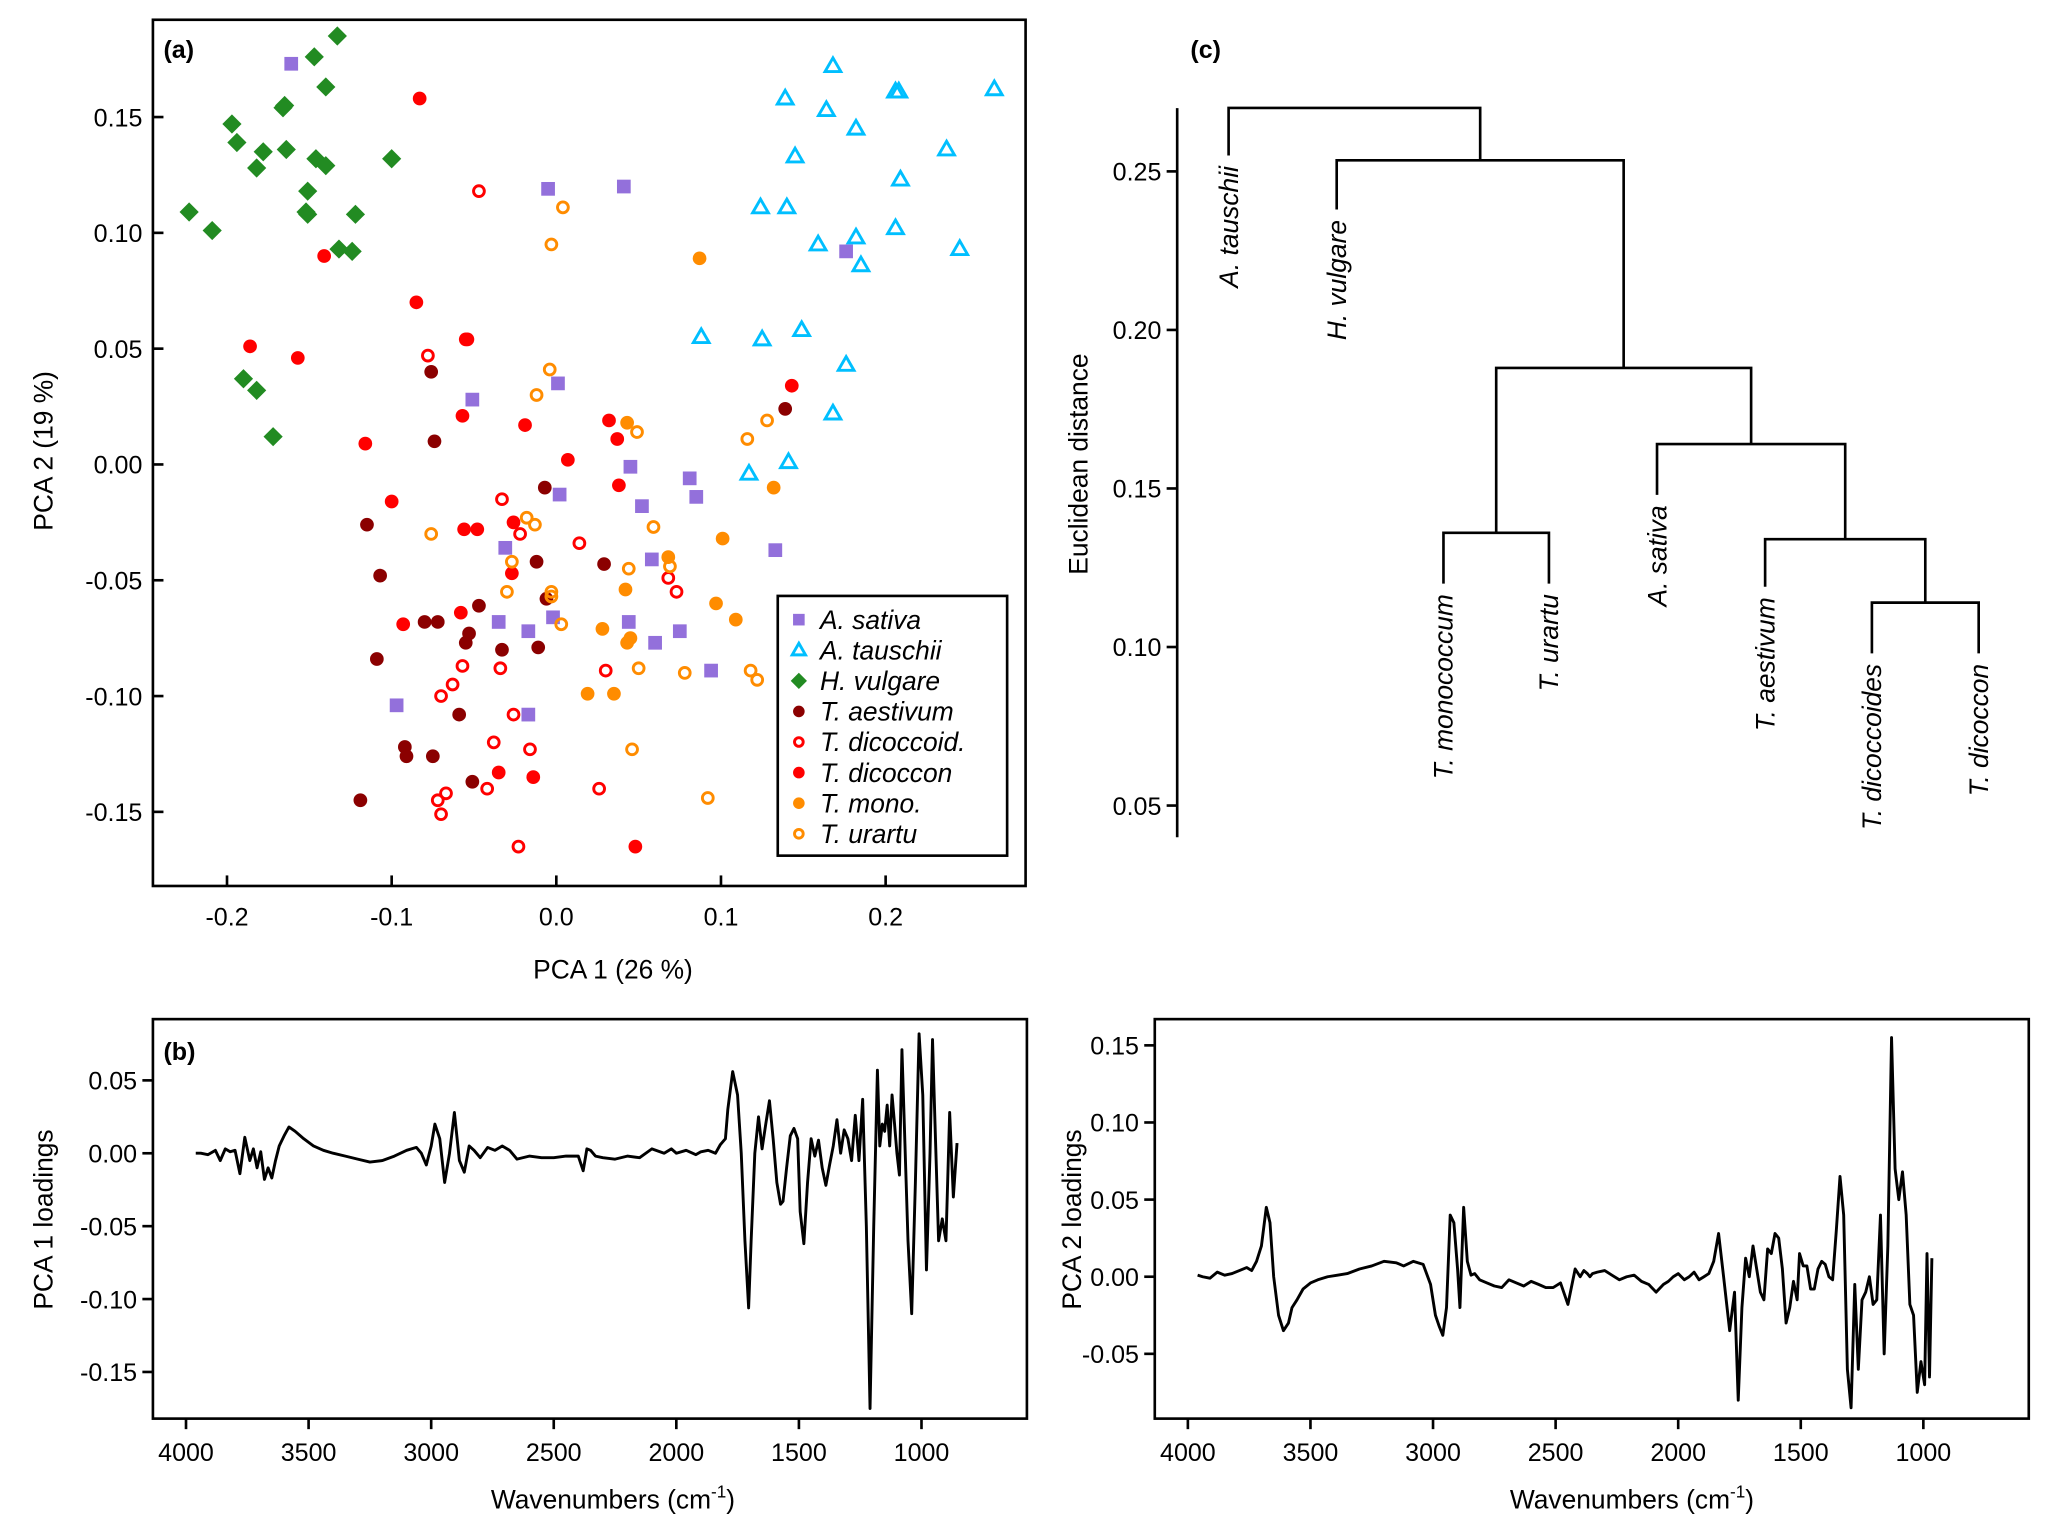  What do you see at coordinates (730, 1499) in the screenshot?
I see `pca1-x-label-close: )` at bounding box center [730, 1499].